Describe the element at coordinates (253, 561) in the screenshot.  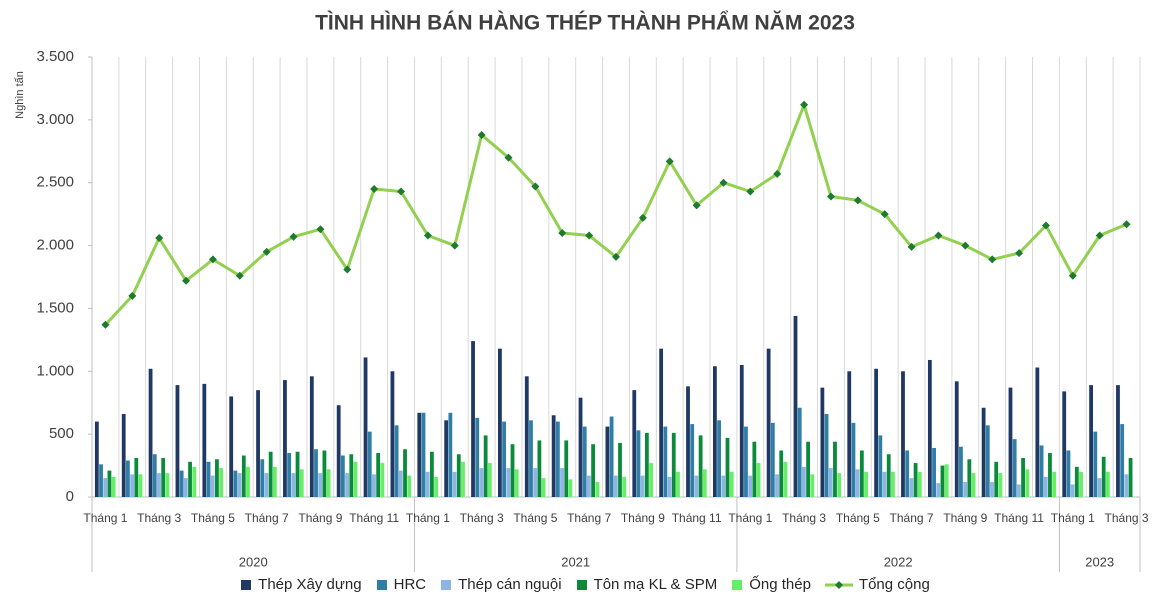
I see `group-label: 2020` at that location.